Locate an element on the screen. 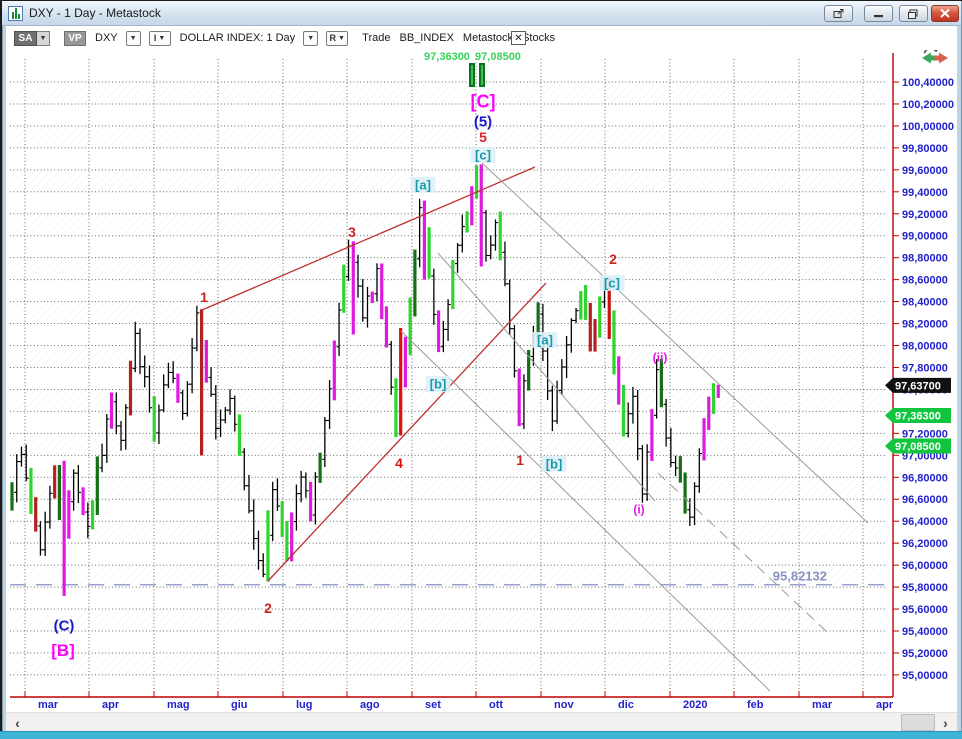 This screenshot has height=739, width=962. svg-text: 95,00000 is located at coordinates (925, 676).